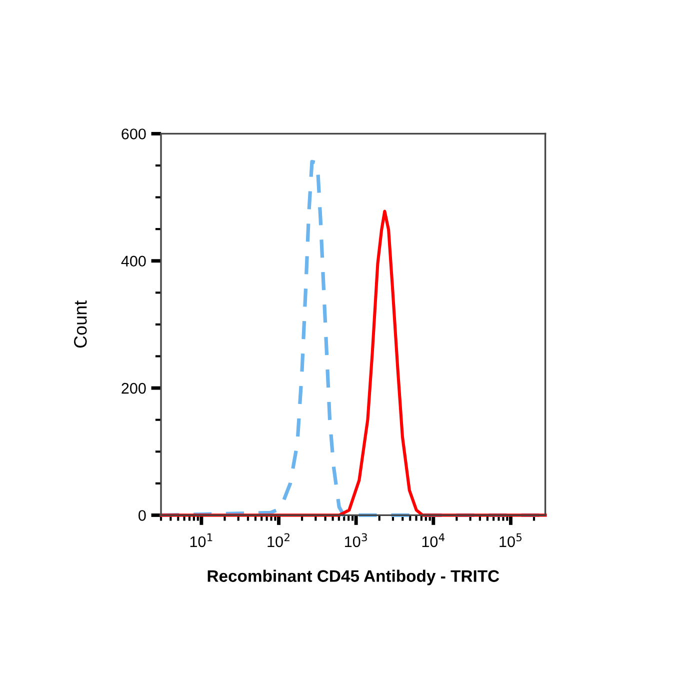 This screenshot has height=700, width=700. What do you see at coordinates (134, 388) in the screenshot?
I see `y-tick-label: 200` at bounding box center [134, 388].